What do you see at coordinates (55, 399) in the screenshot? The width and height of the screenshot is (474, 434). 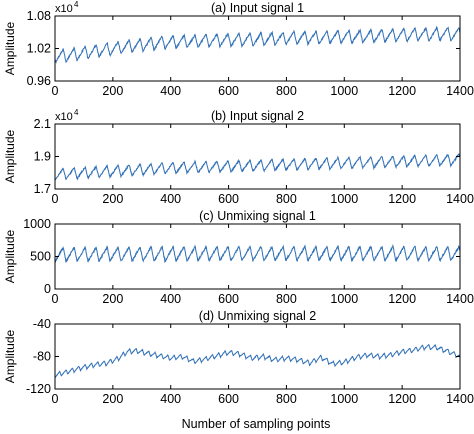 I see `x-tick-label-4-0: 0` at bounding box center [55, 399].